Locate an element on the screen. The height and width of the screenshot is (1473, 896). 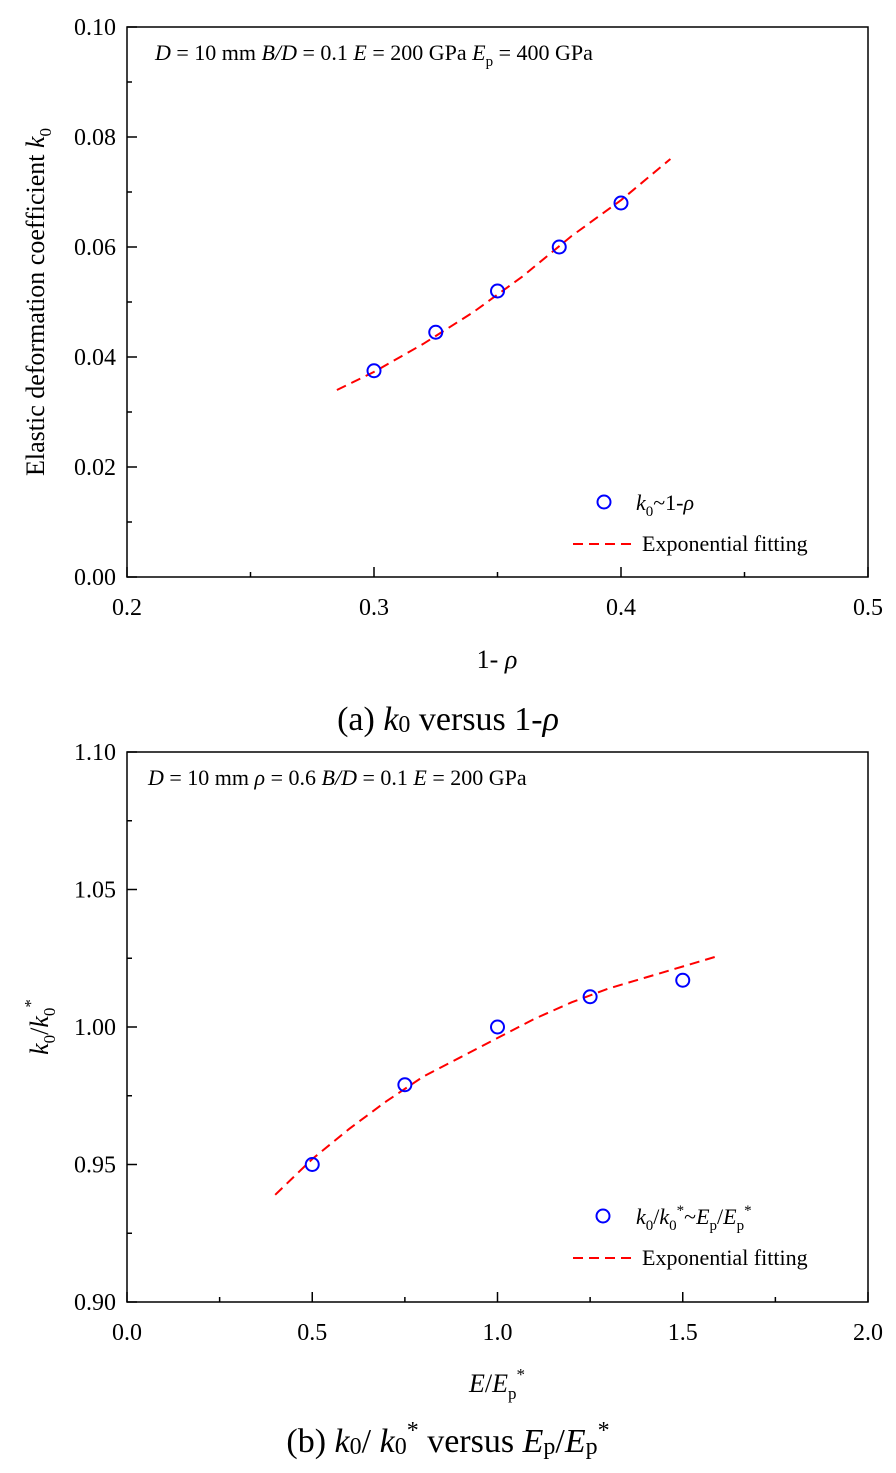
x-tick-label-b: 0.0 is located at coordinates (127, 1333).